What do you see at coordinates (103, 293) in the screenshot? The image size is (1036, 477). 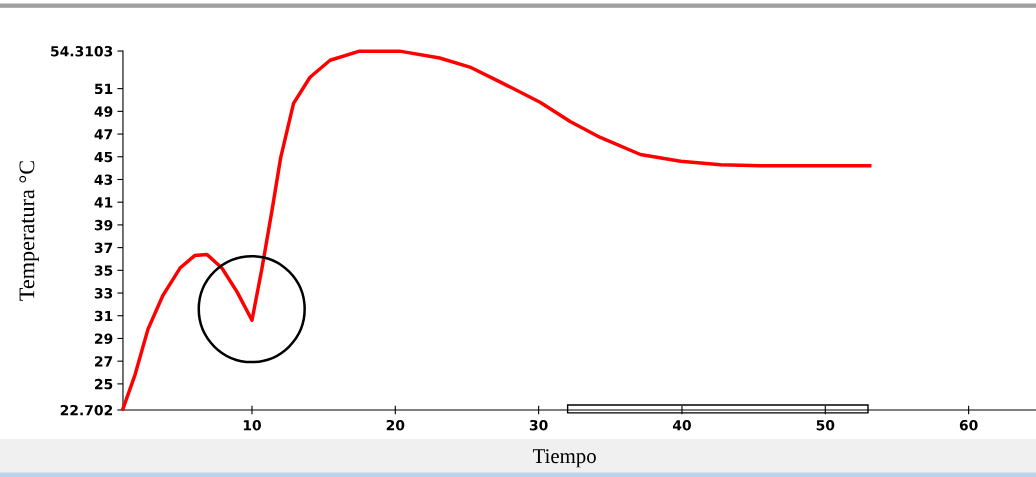 I see `y-tick-label: 33` at bounding box center [103, 293].